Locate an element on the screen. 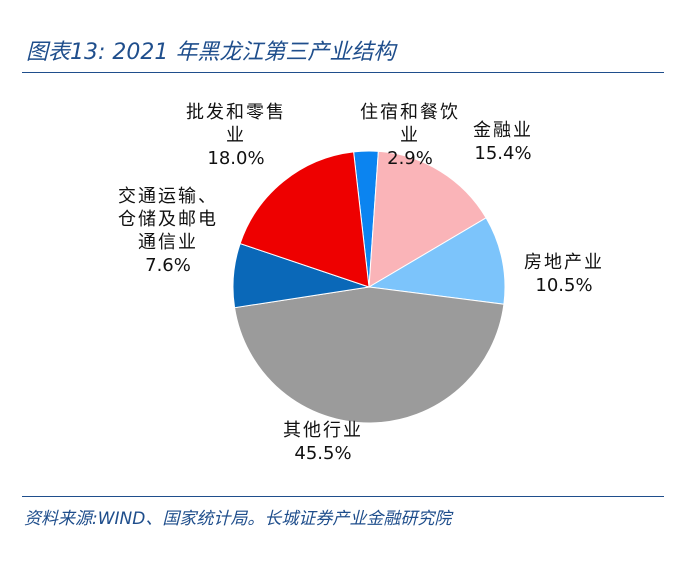 The width and height of the screenshot is (684, 562). slice-value-label: 2.9% is located at coordinates (410, 158).